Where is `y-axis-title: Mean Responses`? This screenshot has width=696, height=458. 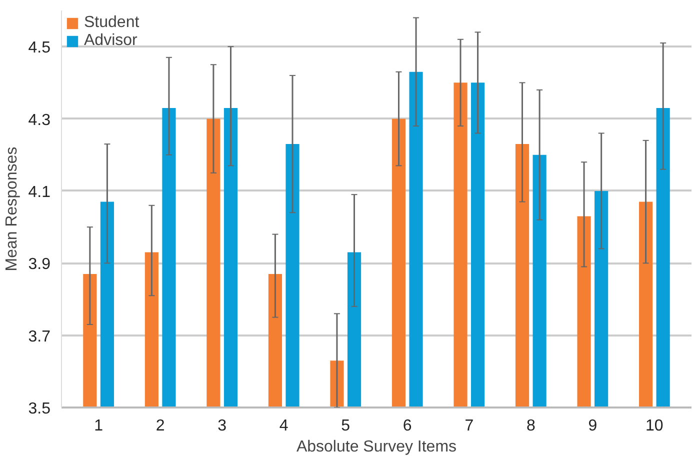
y-axis-title: Mean Responses is located at coordinates (11, 209).